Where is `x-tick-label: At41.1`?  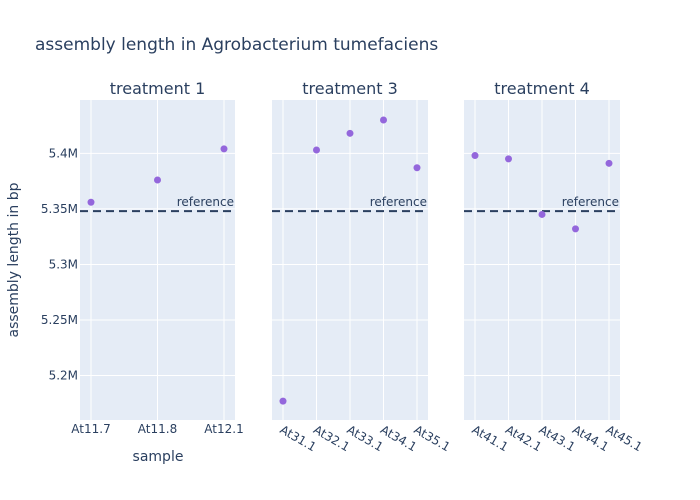 x-tick-label: At41.1 is located at coordinates (490, 438).